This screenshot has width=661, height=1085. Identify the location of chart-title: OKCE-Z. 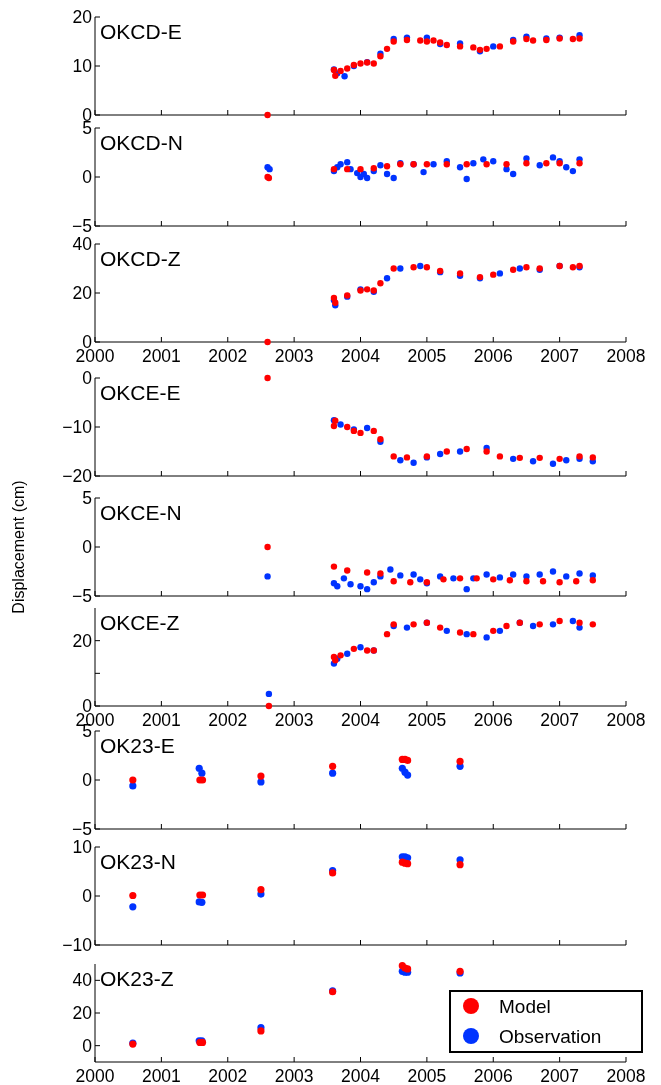
(140, 622).